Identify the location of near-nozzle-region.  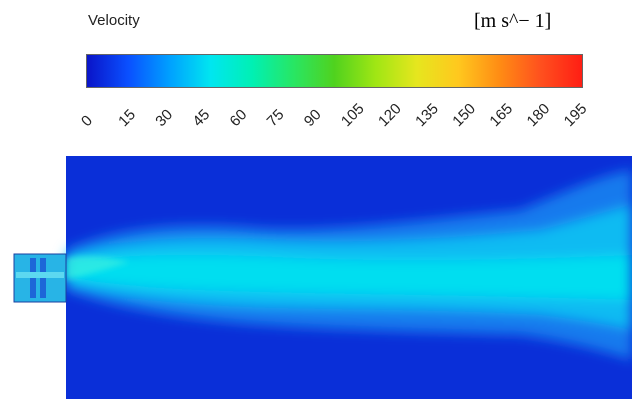
(98, 268).